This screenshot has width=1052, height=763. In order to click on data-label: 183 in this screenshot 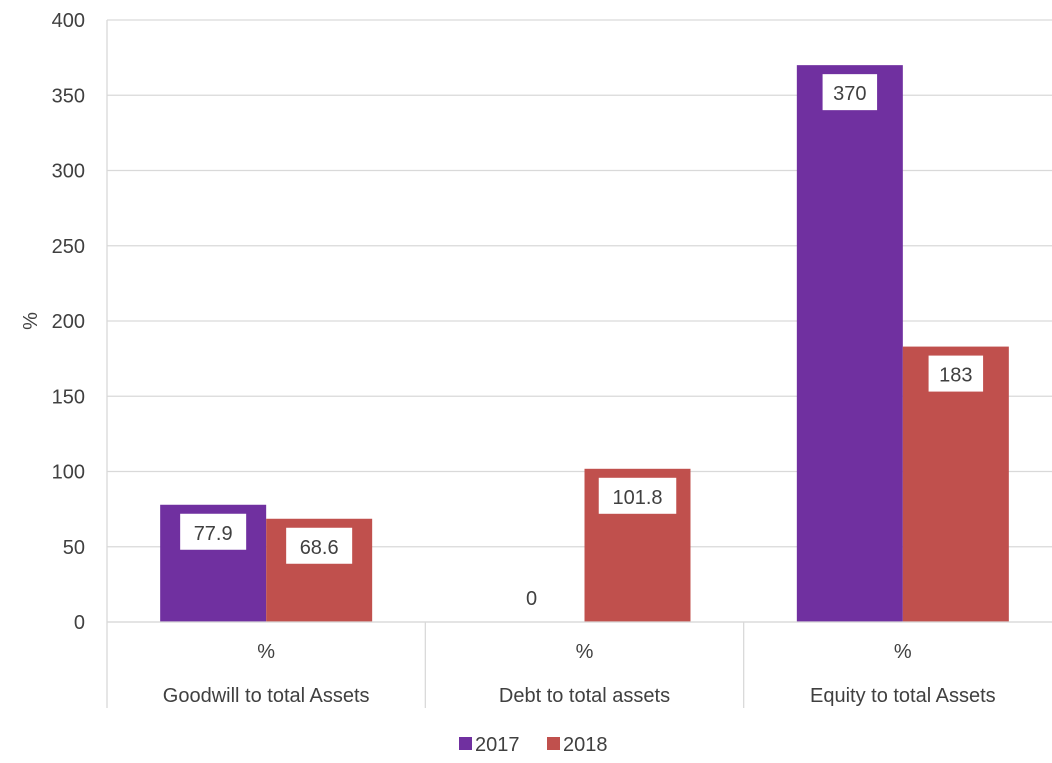, I will do `click(955, 376)`.